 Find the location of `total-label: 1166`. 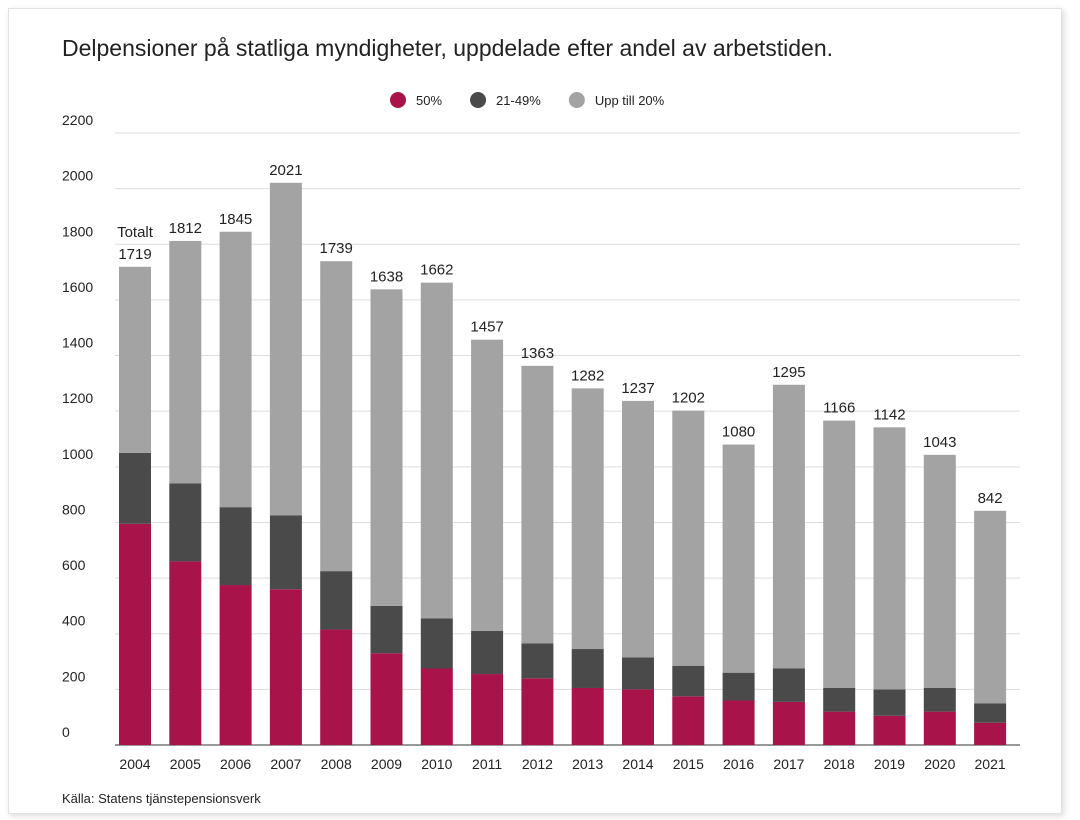

total-label: 1166 is located at coordinates (839, 408).